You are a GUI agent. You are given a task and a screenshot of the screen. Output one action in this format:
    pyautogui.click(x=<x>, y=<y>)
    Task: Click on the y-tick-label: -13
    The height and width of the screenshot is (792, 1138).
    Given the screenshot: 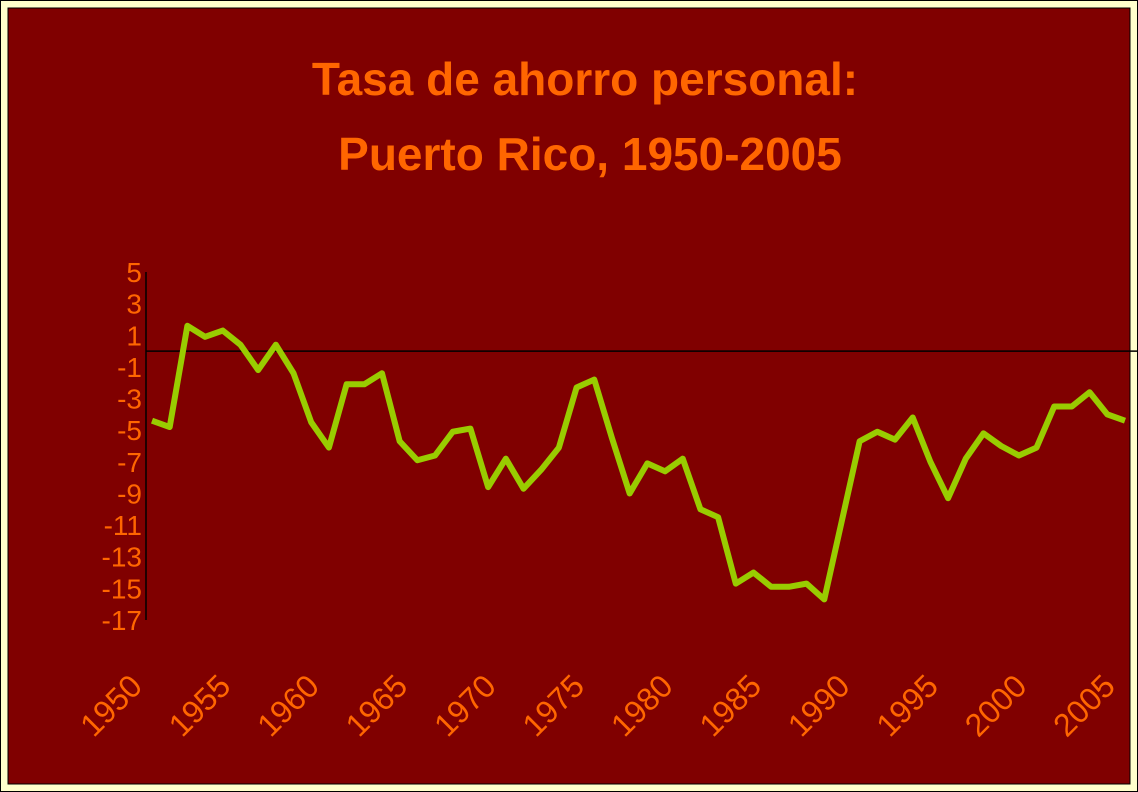 What is the action you would take?
    pyautogui.click(x=122, y=557)
    